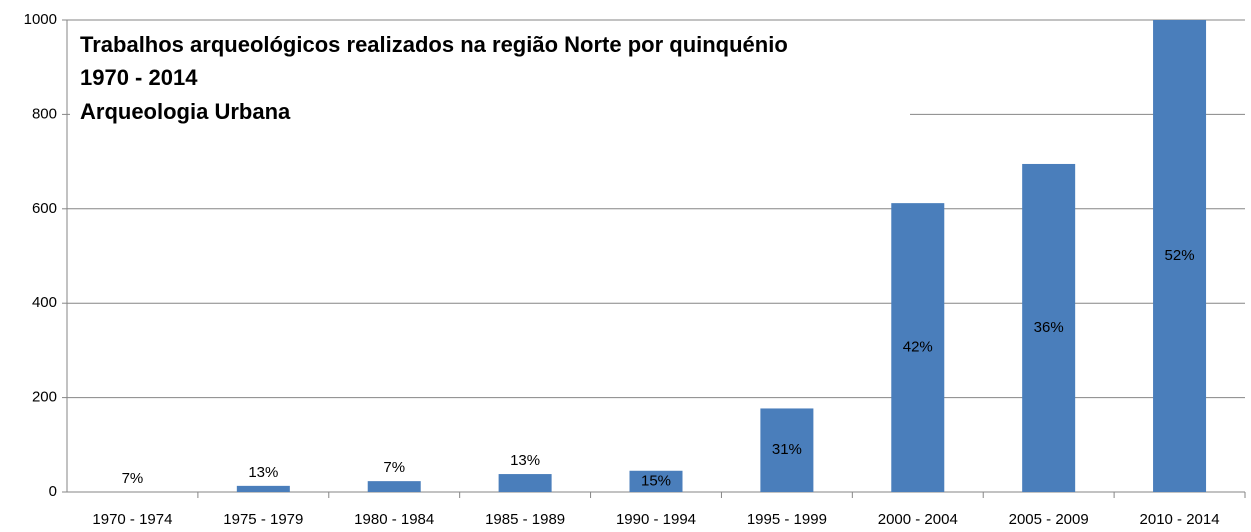  Describe the element at coordinates (1049, 519) in the screenshot. I see `x-tick-label: 2005 - 2009` at that location.